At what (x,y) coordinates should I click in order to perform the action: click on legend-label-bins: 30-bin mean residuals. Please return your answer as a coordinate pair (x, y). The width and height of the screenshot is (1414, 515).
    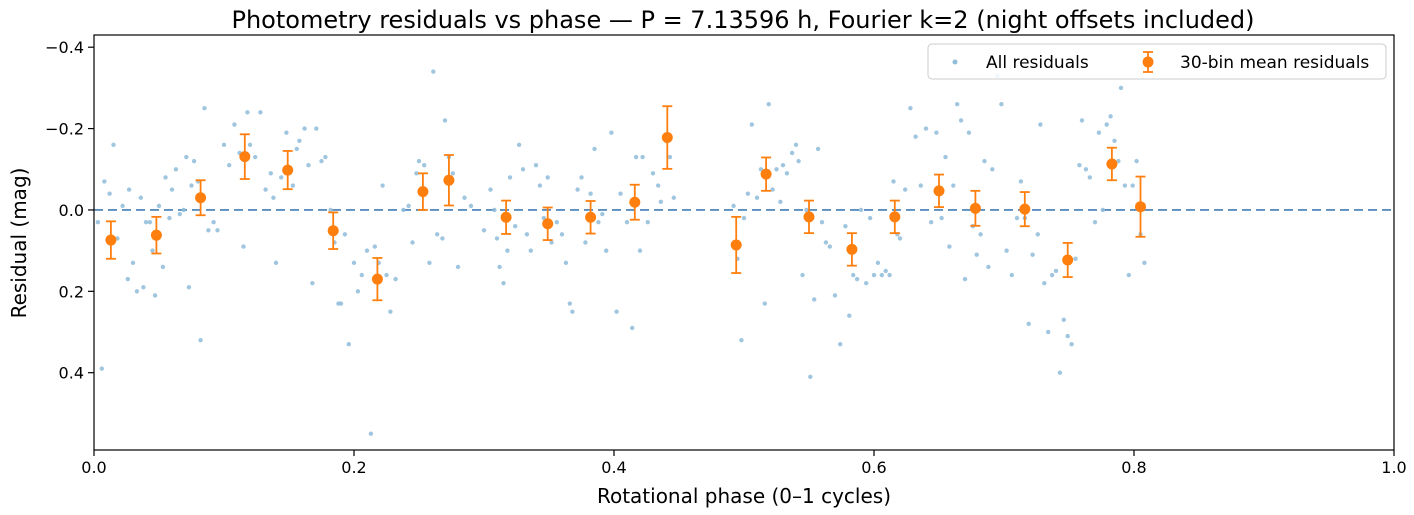
    Looking at the image, I should click on (1274, 63).